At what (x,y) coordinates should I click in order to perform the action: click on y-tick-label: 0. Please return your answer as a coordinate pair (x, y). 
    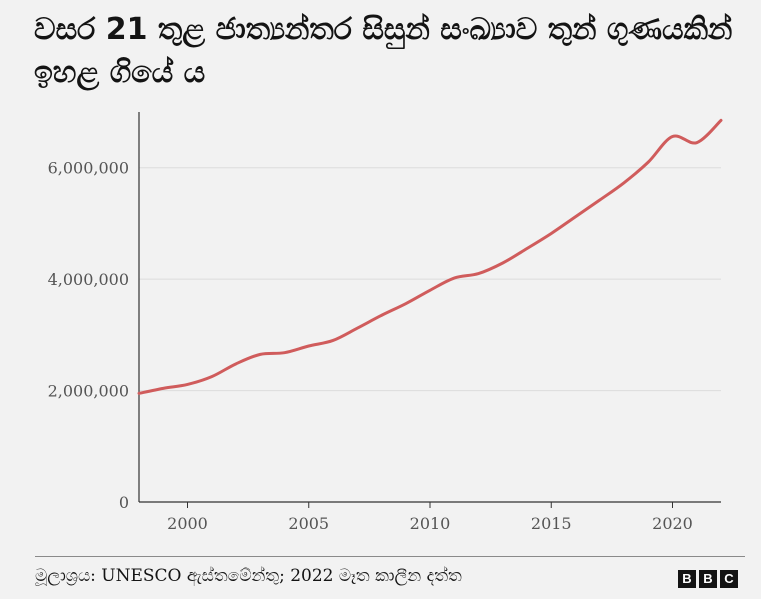
    Looking at the image, I should click on (124, 502).